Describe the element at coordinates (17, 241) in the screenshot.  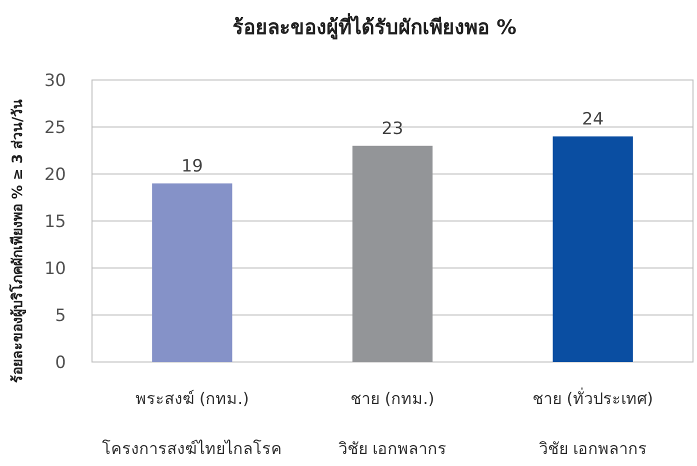
I see `y-axis-title: ร้อยละของผู้บริโภคผักเพียงพอ % ≥ 3 ส่วน/วัน` at that location.